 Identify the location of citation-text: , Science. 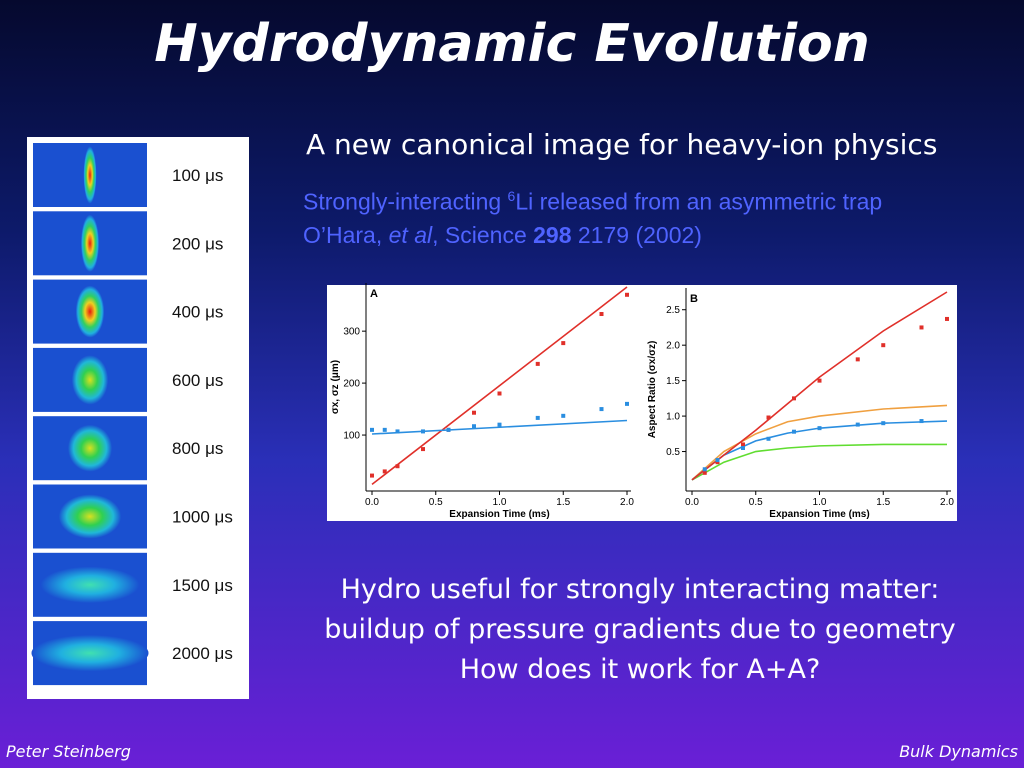
(483, 235).